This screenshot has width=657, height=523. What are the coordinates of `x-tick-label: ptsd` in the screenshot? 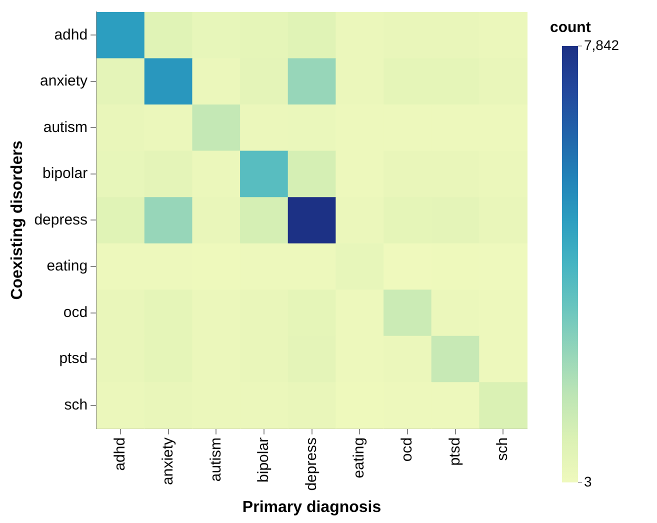 It's located at (455, 451).